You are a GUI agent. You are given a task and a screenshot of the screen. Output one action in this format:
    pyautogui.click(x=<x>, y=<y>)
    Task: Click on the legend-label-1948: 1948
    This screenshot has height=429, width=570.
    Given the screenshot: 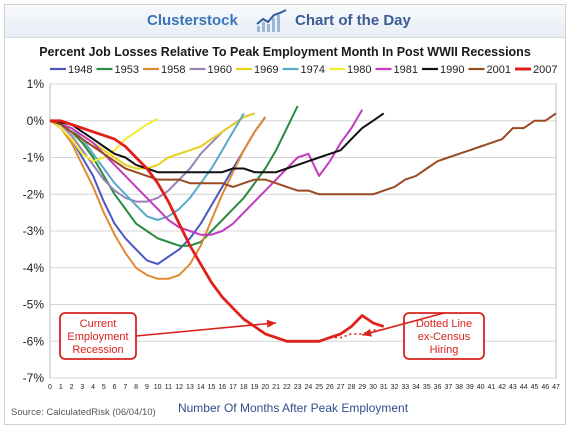 What is the action you would take?
    pyautogui.click(x=80, y=70)
    